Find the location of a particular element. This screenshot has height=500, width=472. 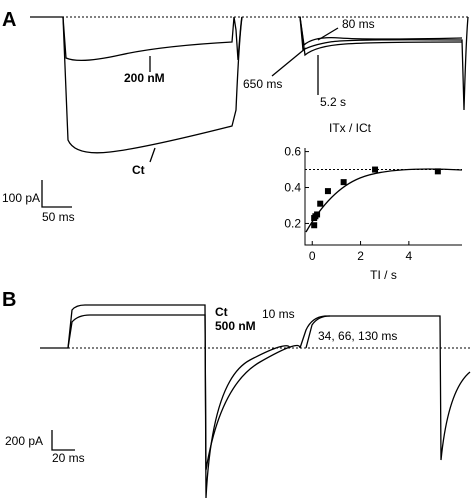

y-tick-label: 0.6 is located at coordinates (292, 152).